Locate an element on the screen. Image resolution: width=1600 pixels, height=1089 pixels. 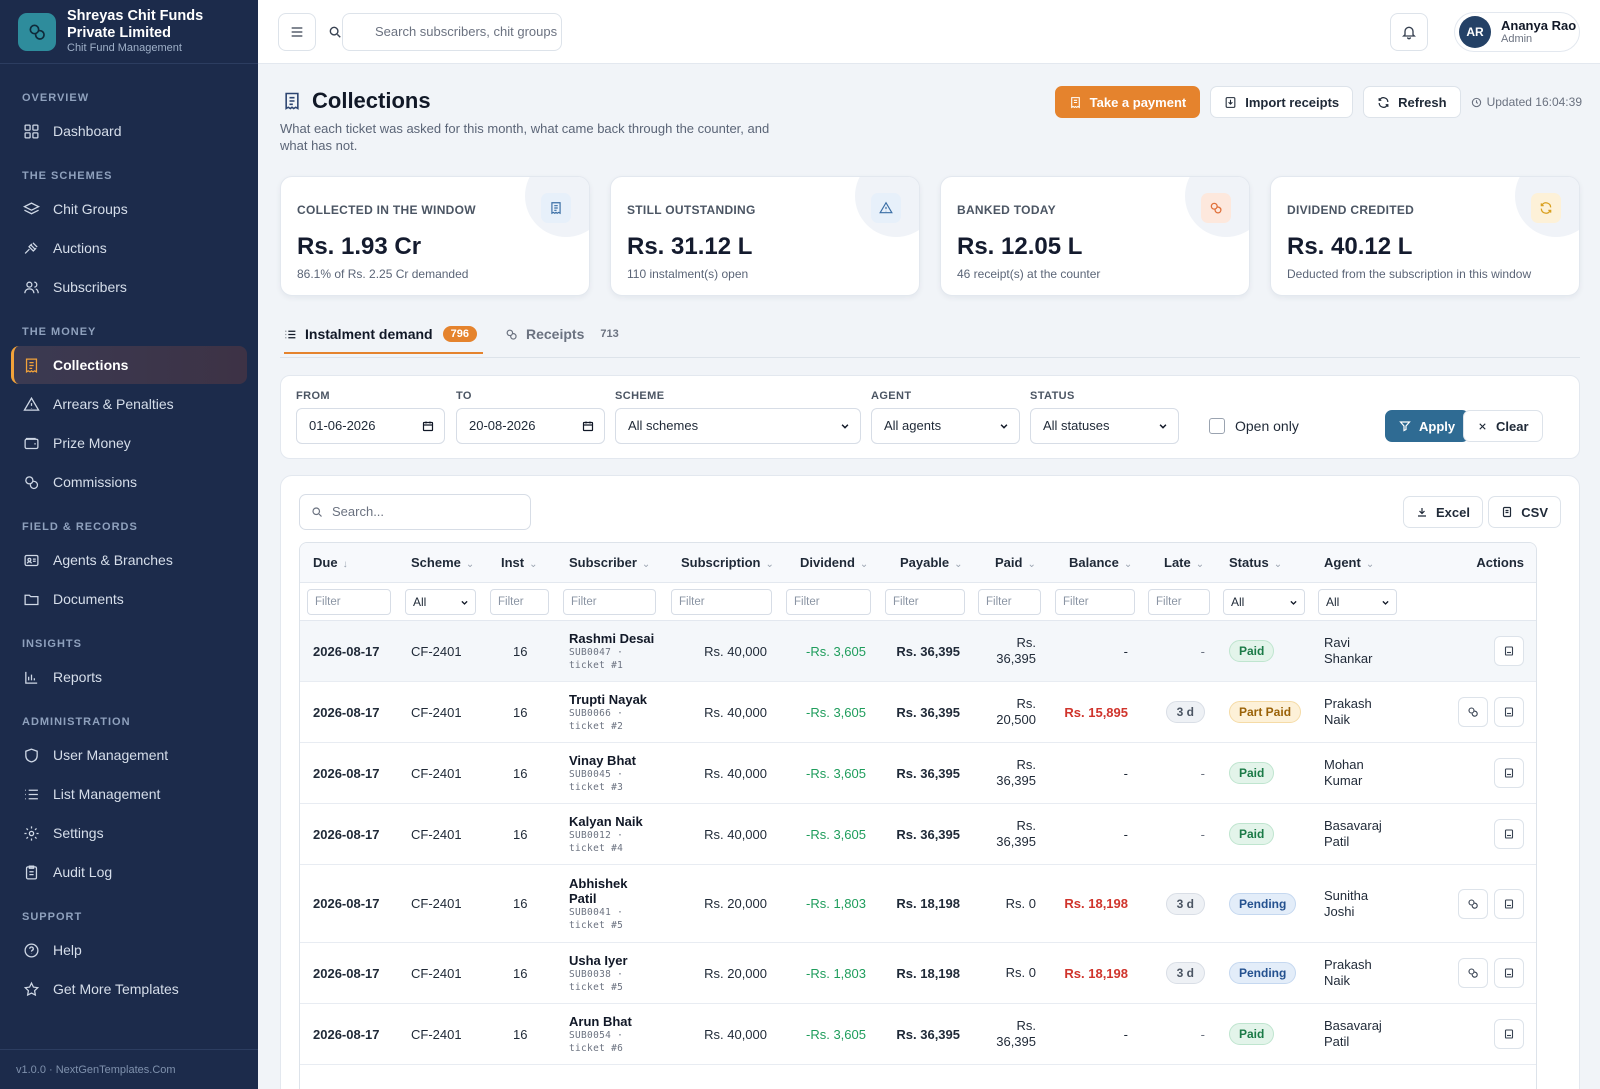
sidebar-item-reports: Reports is located at coordinates (129, 677).